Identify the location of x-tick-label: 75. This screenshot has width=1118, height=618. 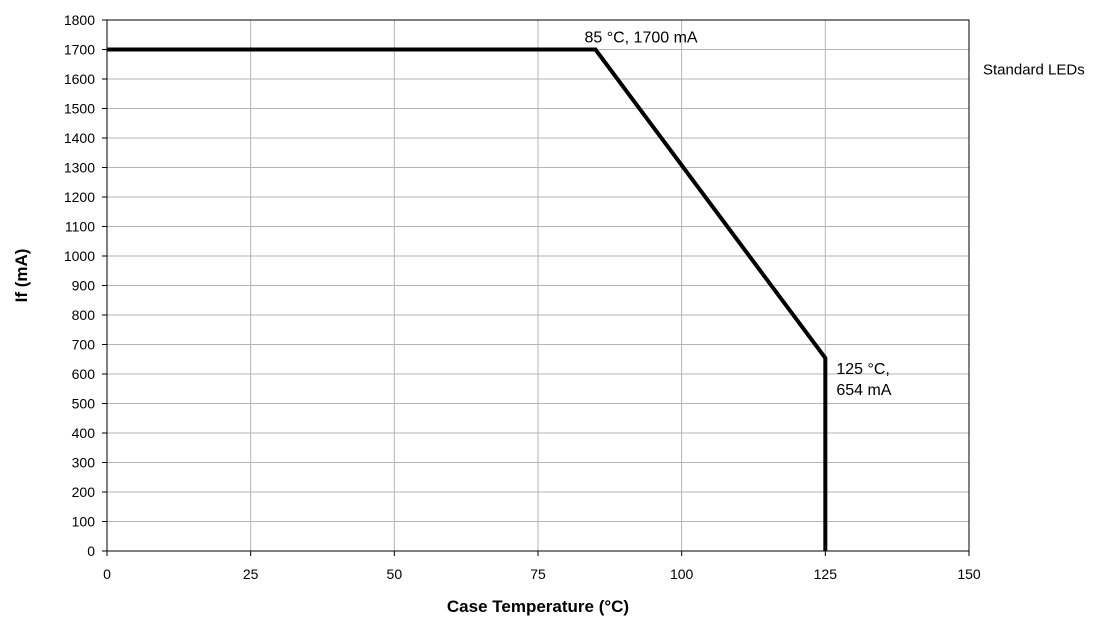
(538, 574).